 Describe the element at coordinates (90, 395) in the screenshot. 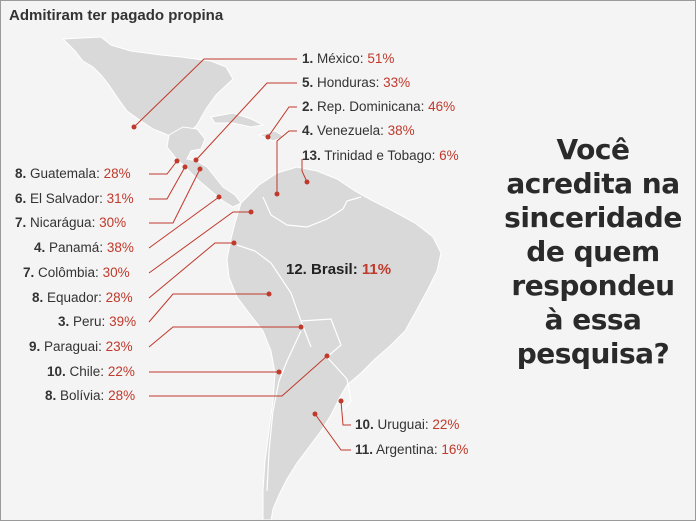

I see `label-bolivia: 8. Bolívia: 28%` at that location.